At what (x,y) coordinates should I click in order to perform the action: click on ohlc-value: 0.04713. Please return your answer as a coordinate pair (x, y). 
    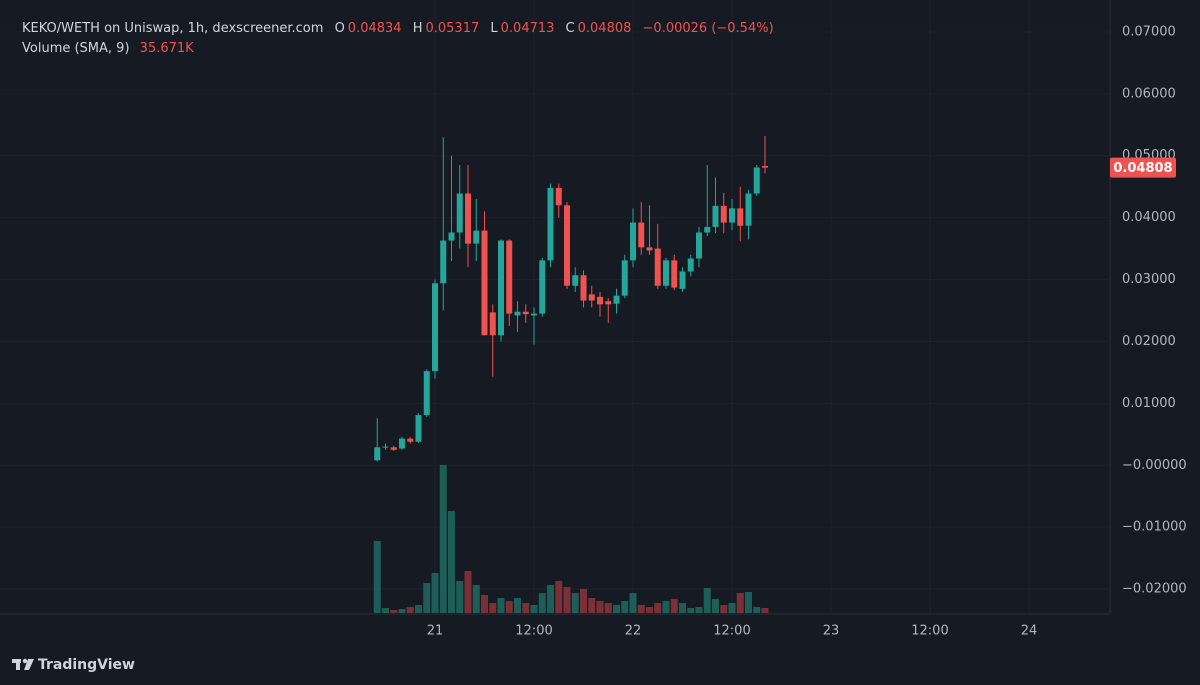
    Looking at the image, I should click on (527, 28).